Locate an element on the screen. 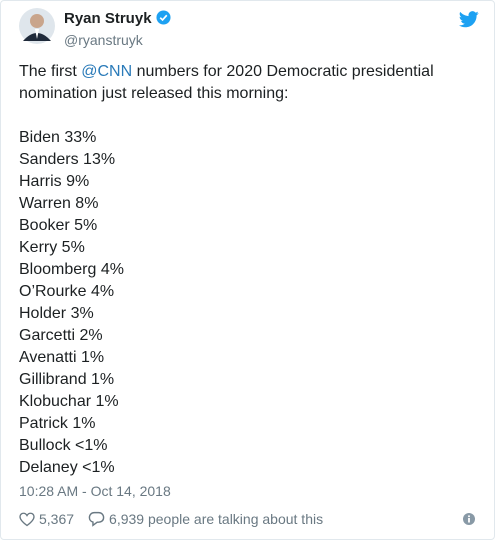 The image size is (504, 560). poll-item: Avenatti 1% is located at coordinates (62, 357).